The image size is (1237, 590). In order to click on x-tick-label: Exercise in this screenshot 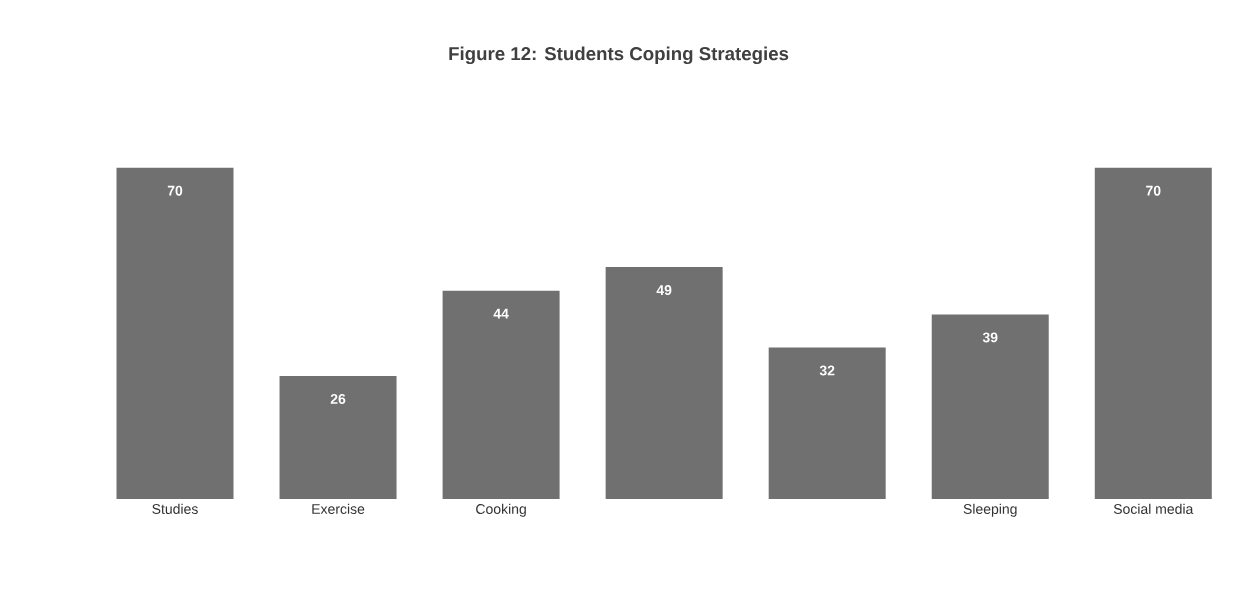, I will do `click(338, 508)`.